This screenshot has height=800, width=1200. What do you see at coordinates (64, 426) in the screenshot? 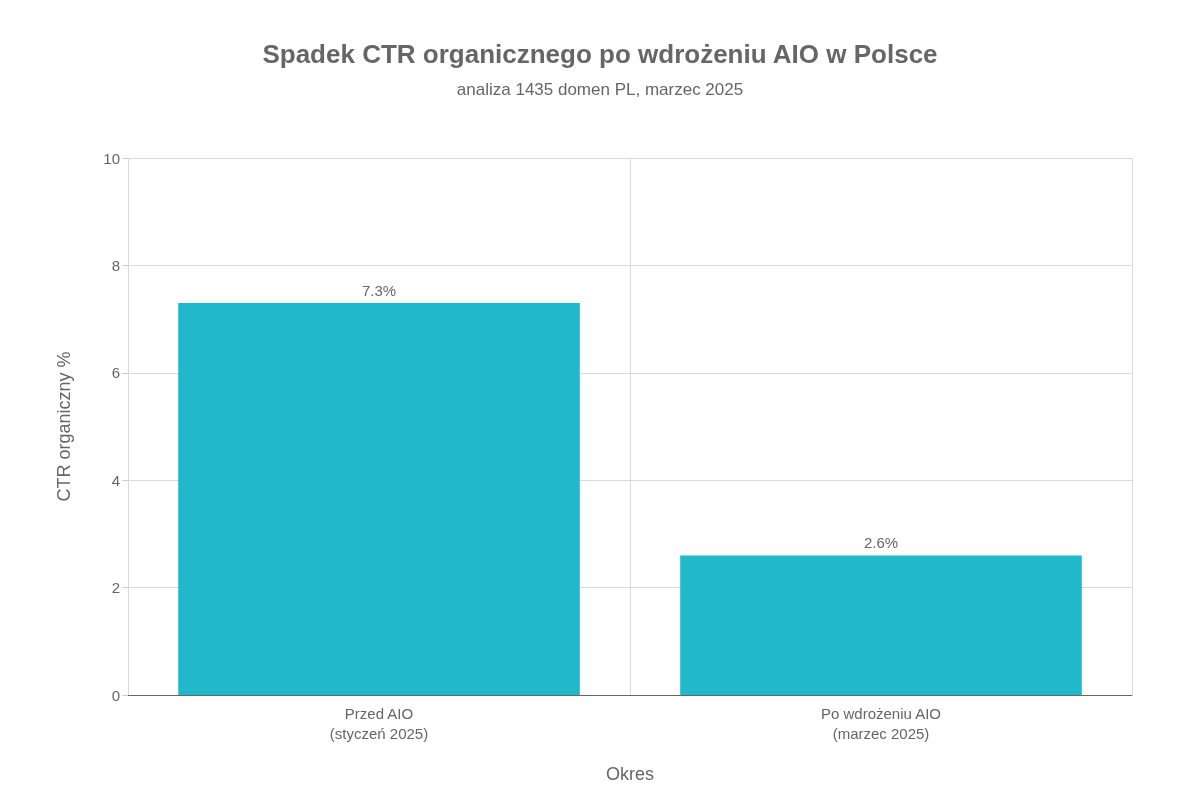
I see `y-axis-title: CTR organiczny %` at bounding box center [64, 426].